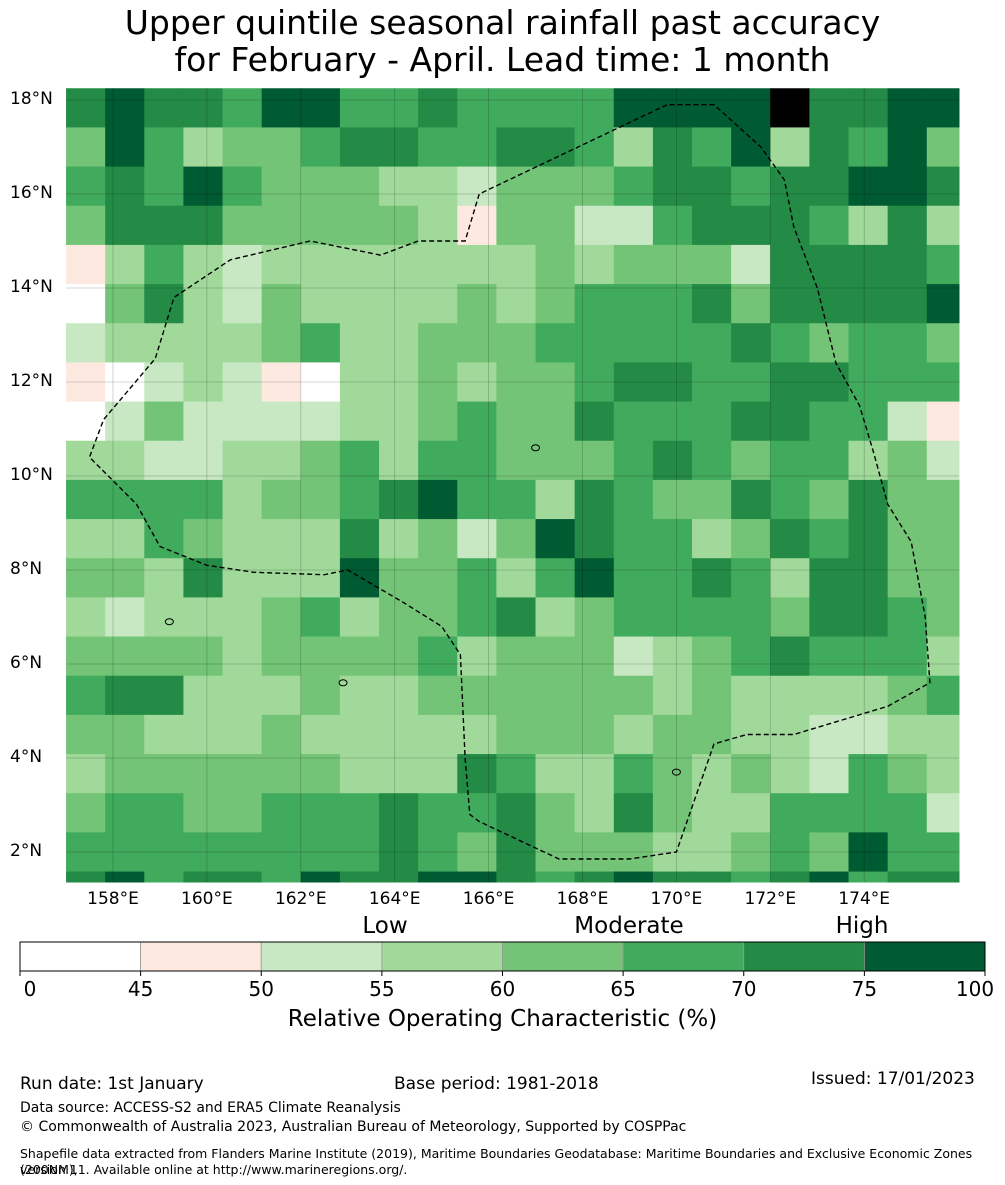  What do you see at coordinates (31, 381) in the screenshot?
I see `latitude-label: 12°N` at bounding box center [31, 381].